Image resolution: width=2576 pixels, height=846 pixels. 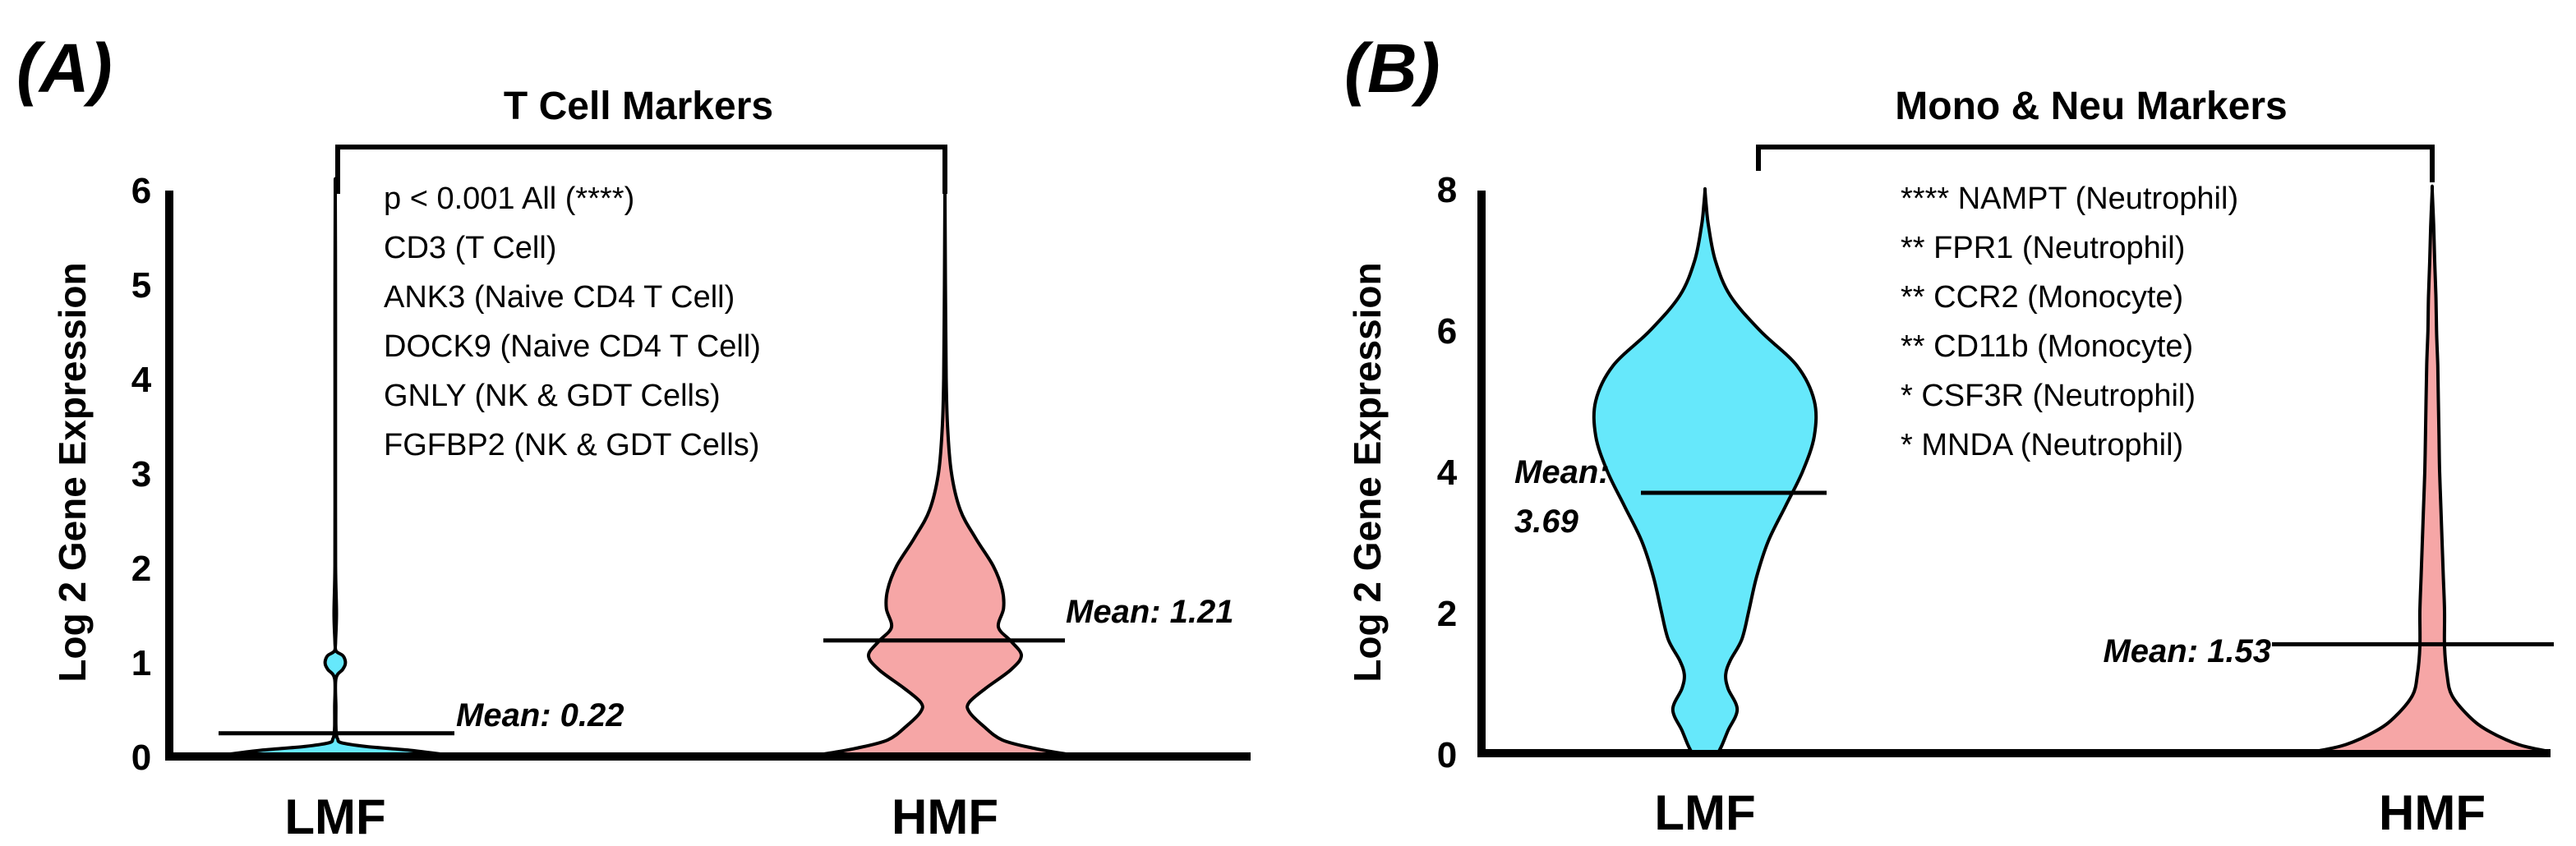 I want to click on panel-a-ytick-0: 0, so click(x=141, y=758).